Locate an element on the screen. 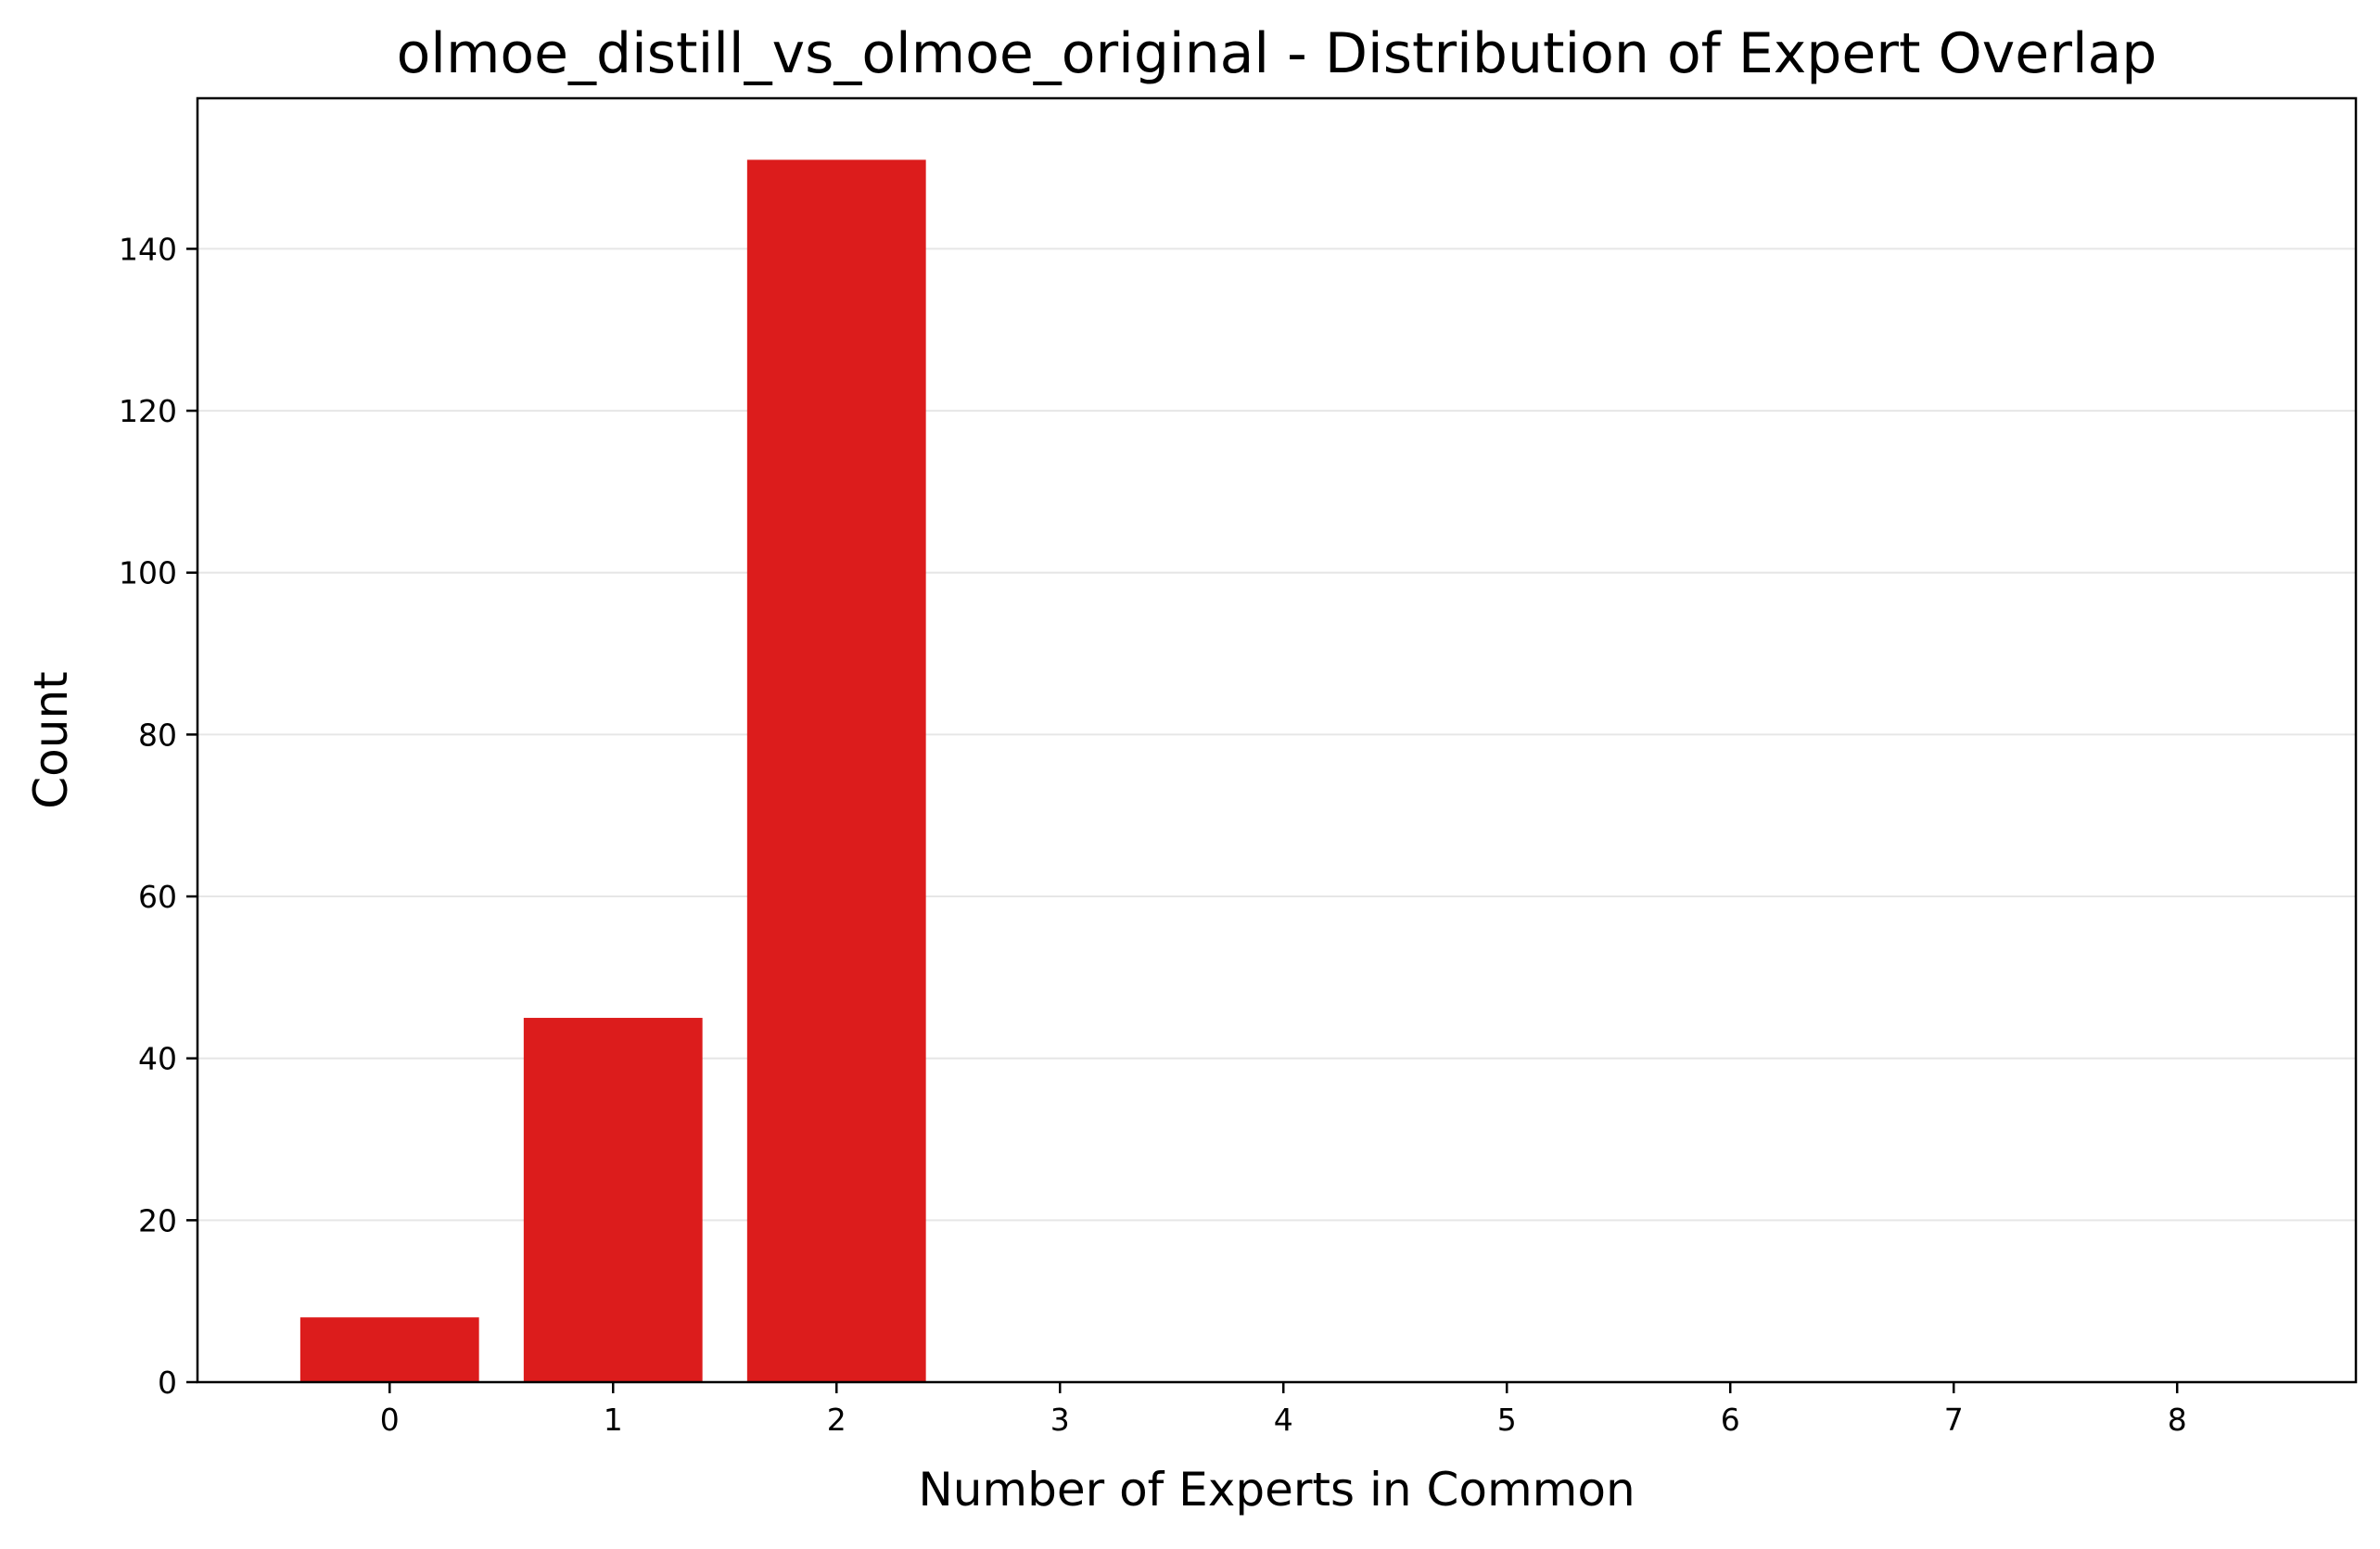  y-axis-ticks: 0 20 40 60 80 100 120 140 is located at coordinates (158, 816).